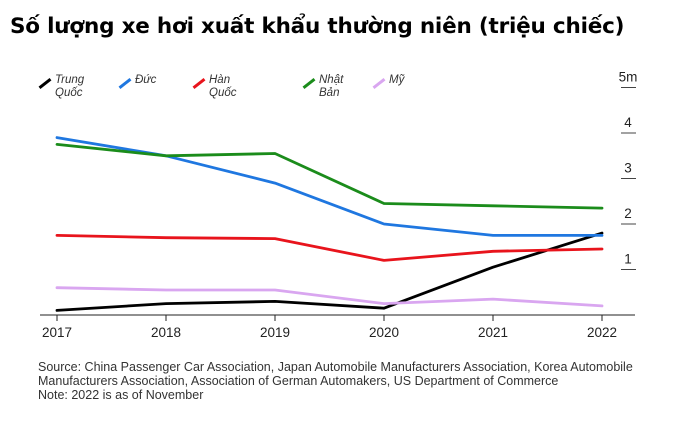 The height and width of the screenshot is (440, 700). I want to click on y-tick-label-2: 2, so click(628, 213).